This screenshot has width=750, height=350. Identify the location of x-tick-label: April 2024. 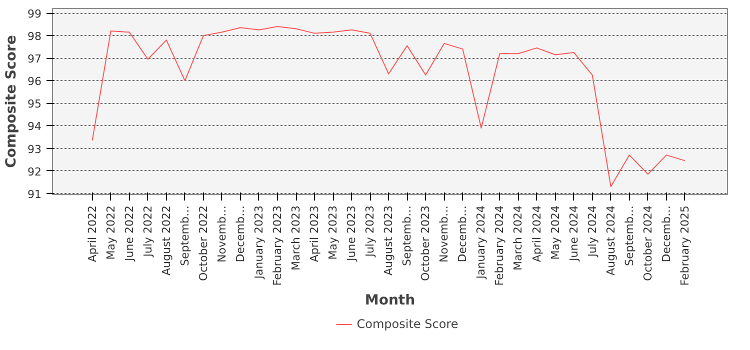
(537, 233).